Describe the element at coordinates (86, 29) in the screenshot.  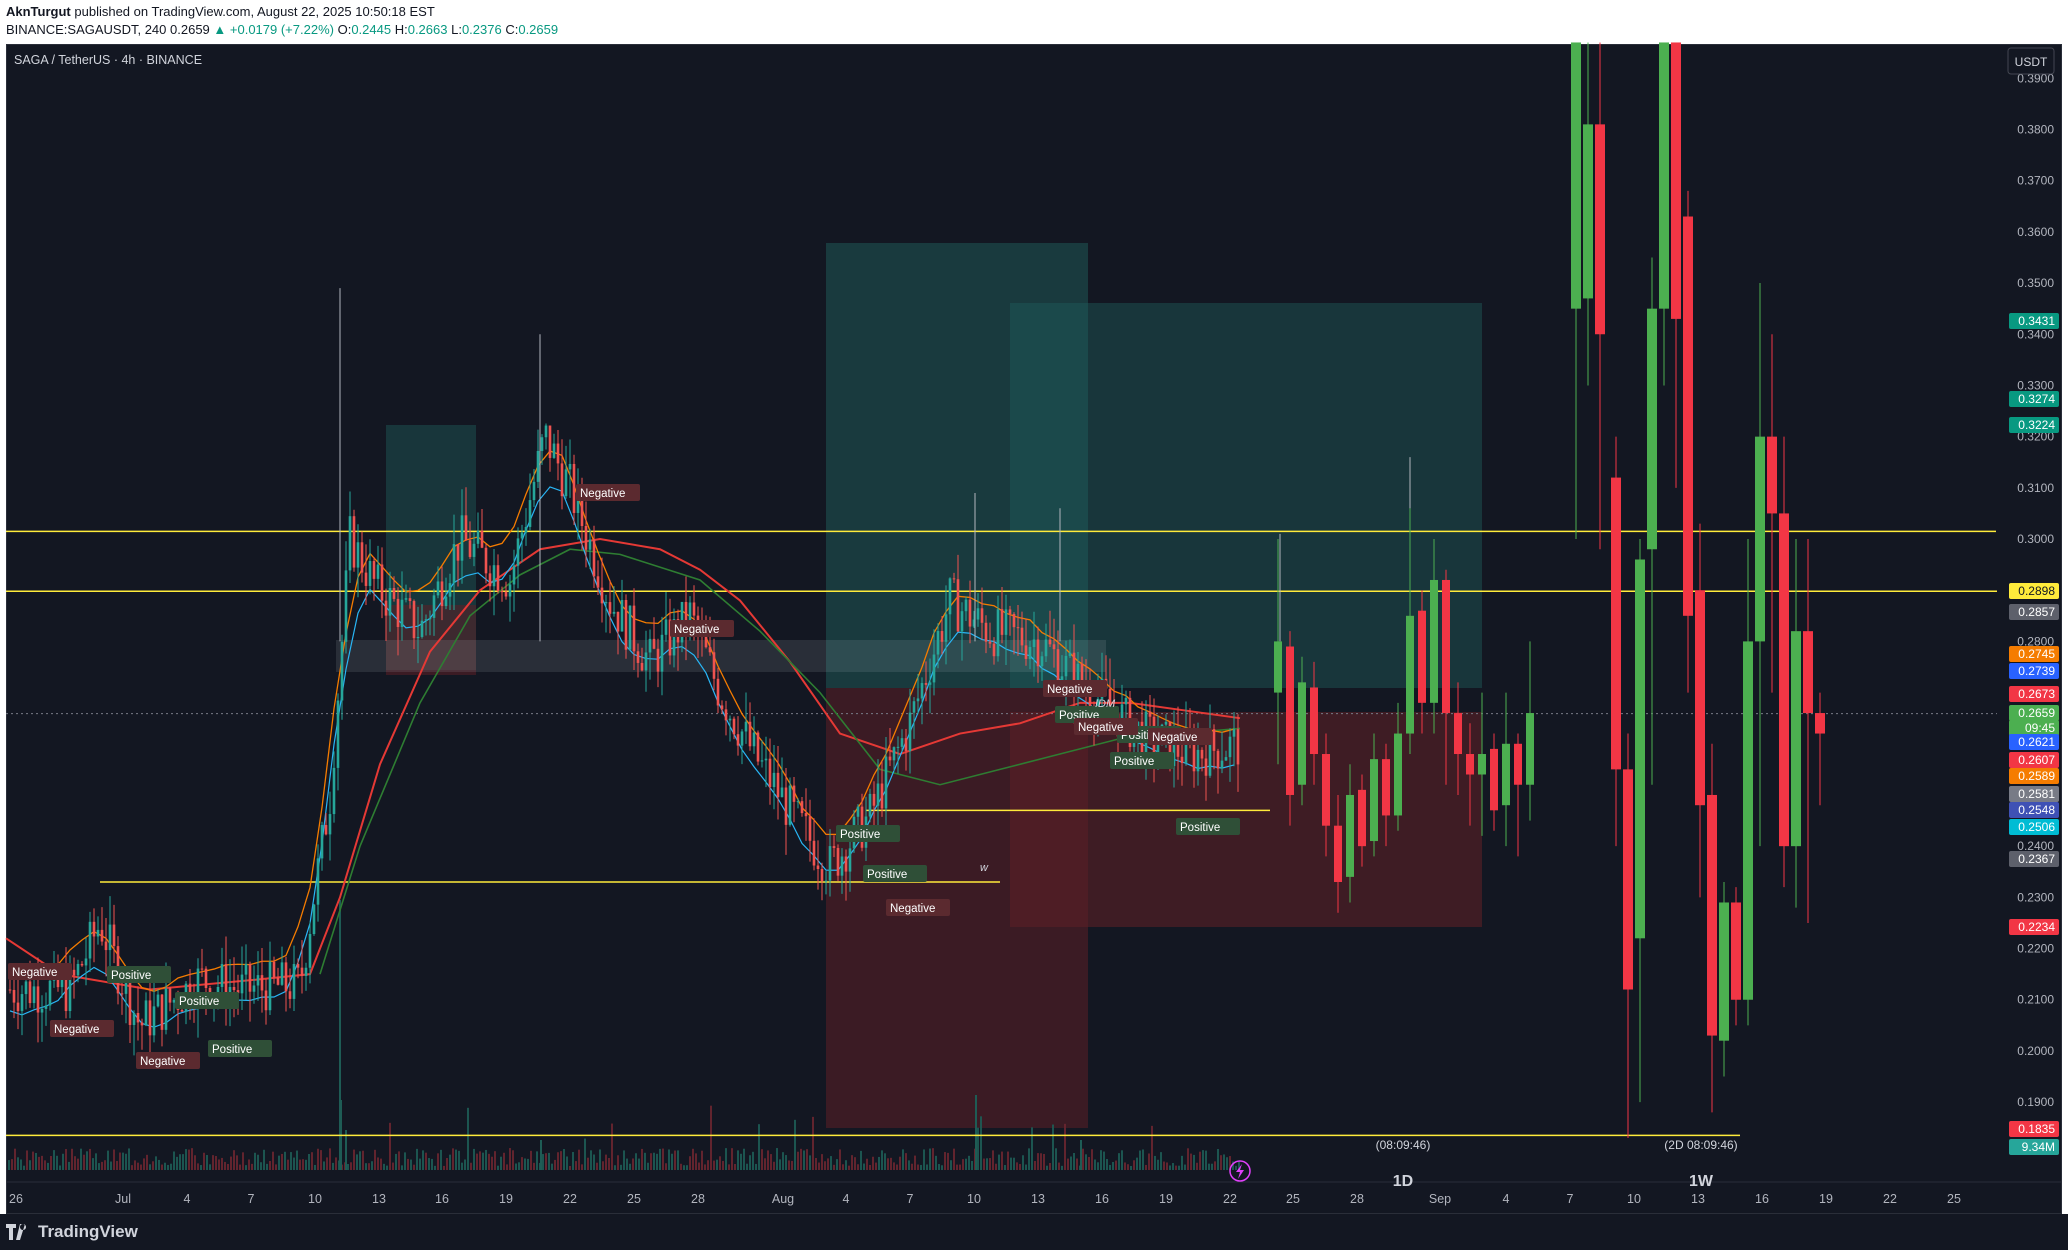
I see `symbol-label: BINANCE:SAGAUSDT, 240` at that location.